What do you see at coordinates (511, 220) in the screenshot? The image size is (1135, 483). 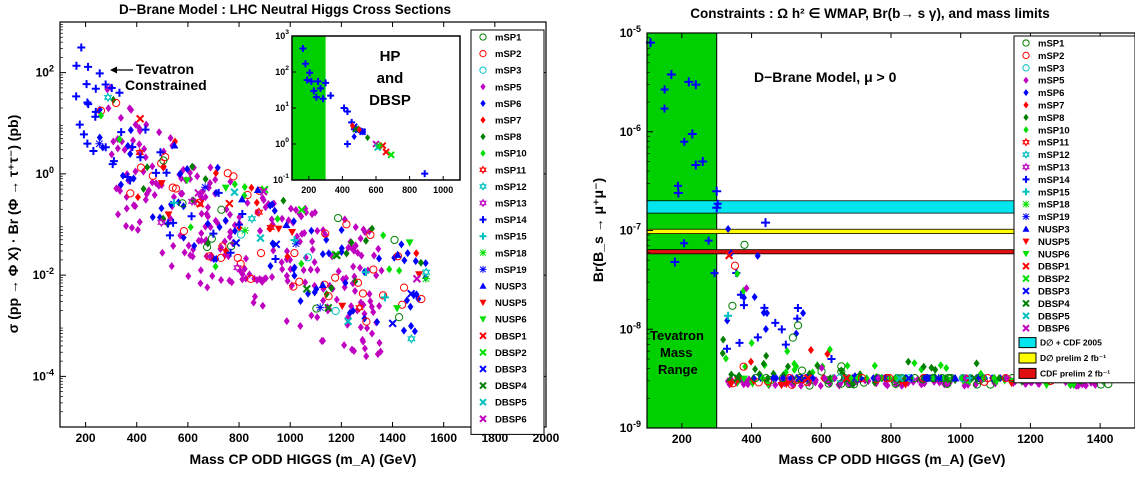 I see `left-legend-entry: mSP14` at bounding box center [511, 220].